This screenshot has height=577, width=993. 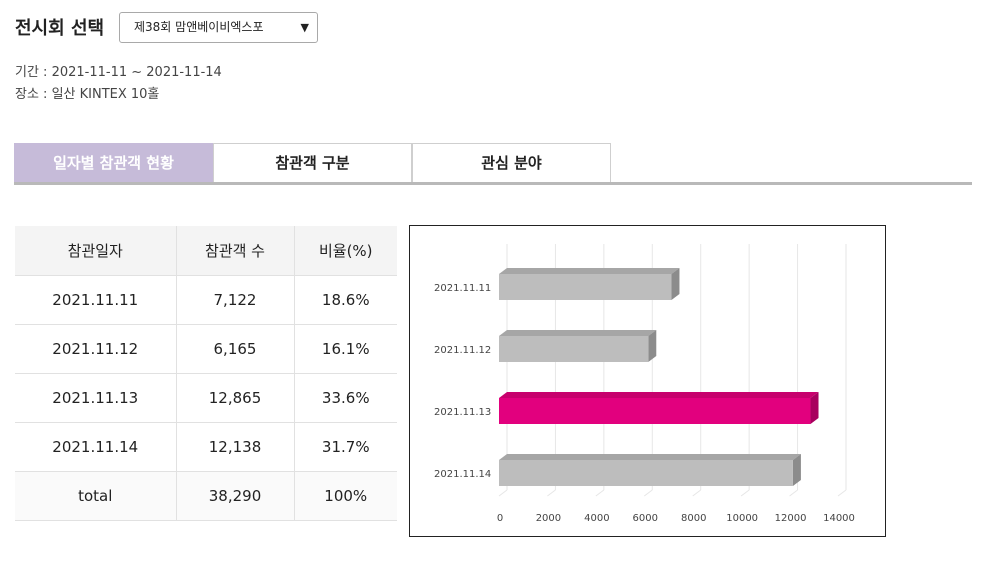 I want to click on cell-ratio: 31.7%, so click(x=345, y=447).